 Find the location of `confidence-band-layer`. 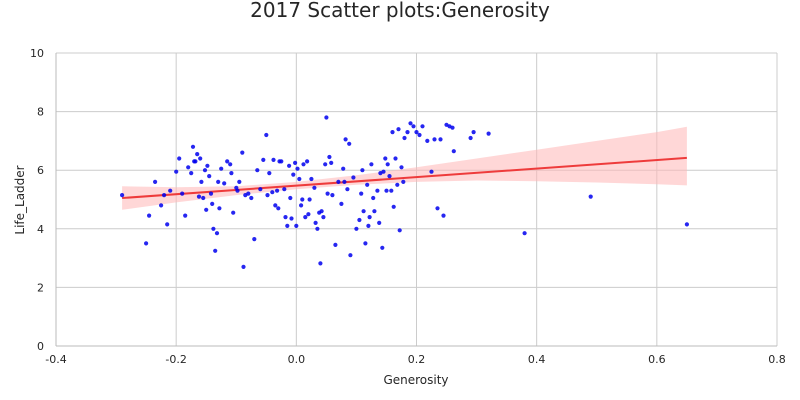

confidence-band-layer is located at coordinates (404, 168).